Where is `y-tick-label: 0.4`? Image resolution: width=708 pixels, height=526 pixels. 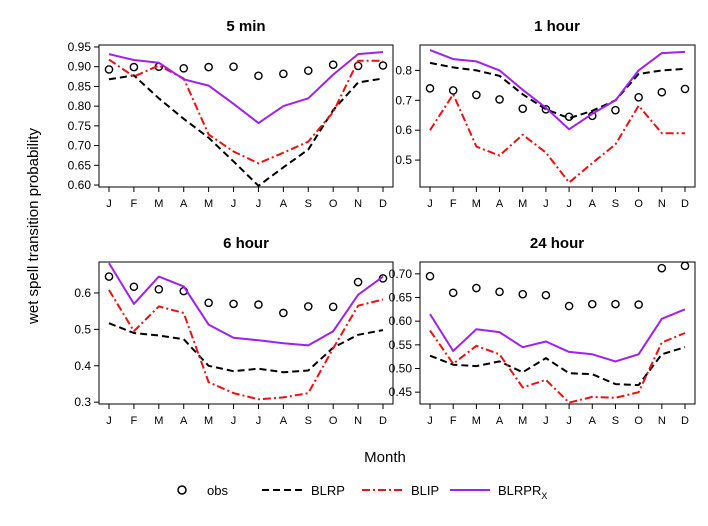 y-tick-label: 0.4 is located at coordinates (82, 366).